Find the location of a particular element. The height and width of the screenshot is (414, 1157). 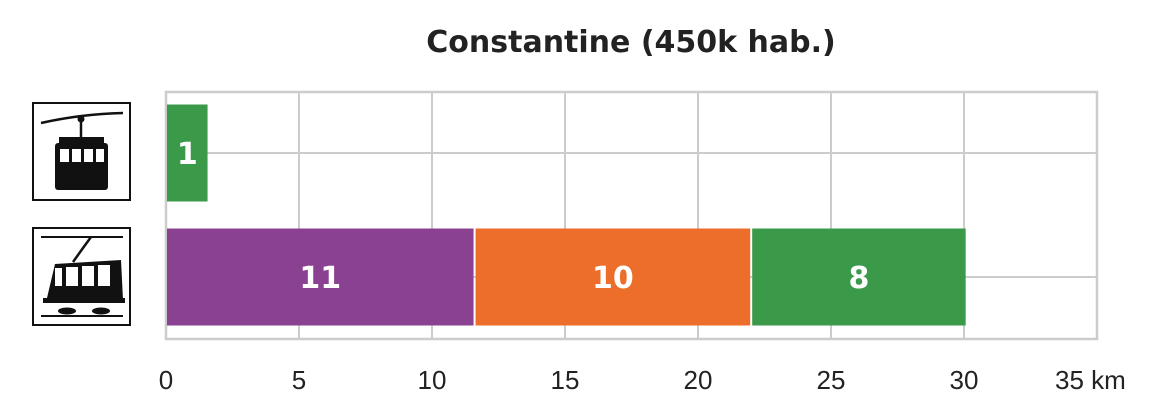

x-axis-ticks: 0 5 10 15 20 25 30 35 km is located at coordinates (642, 380).